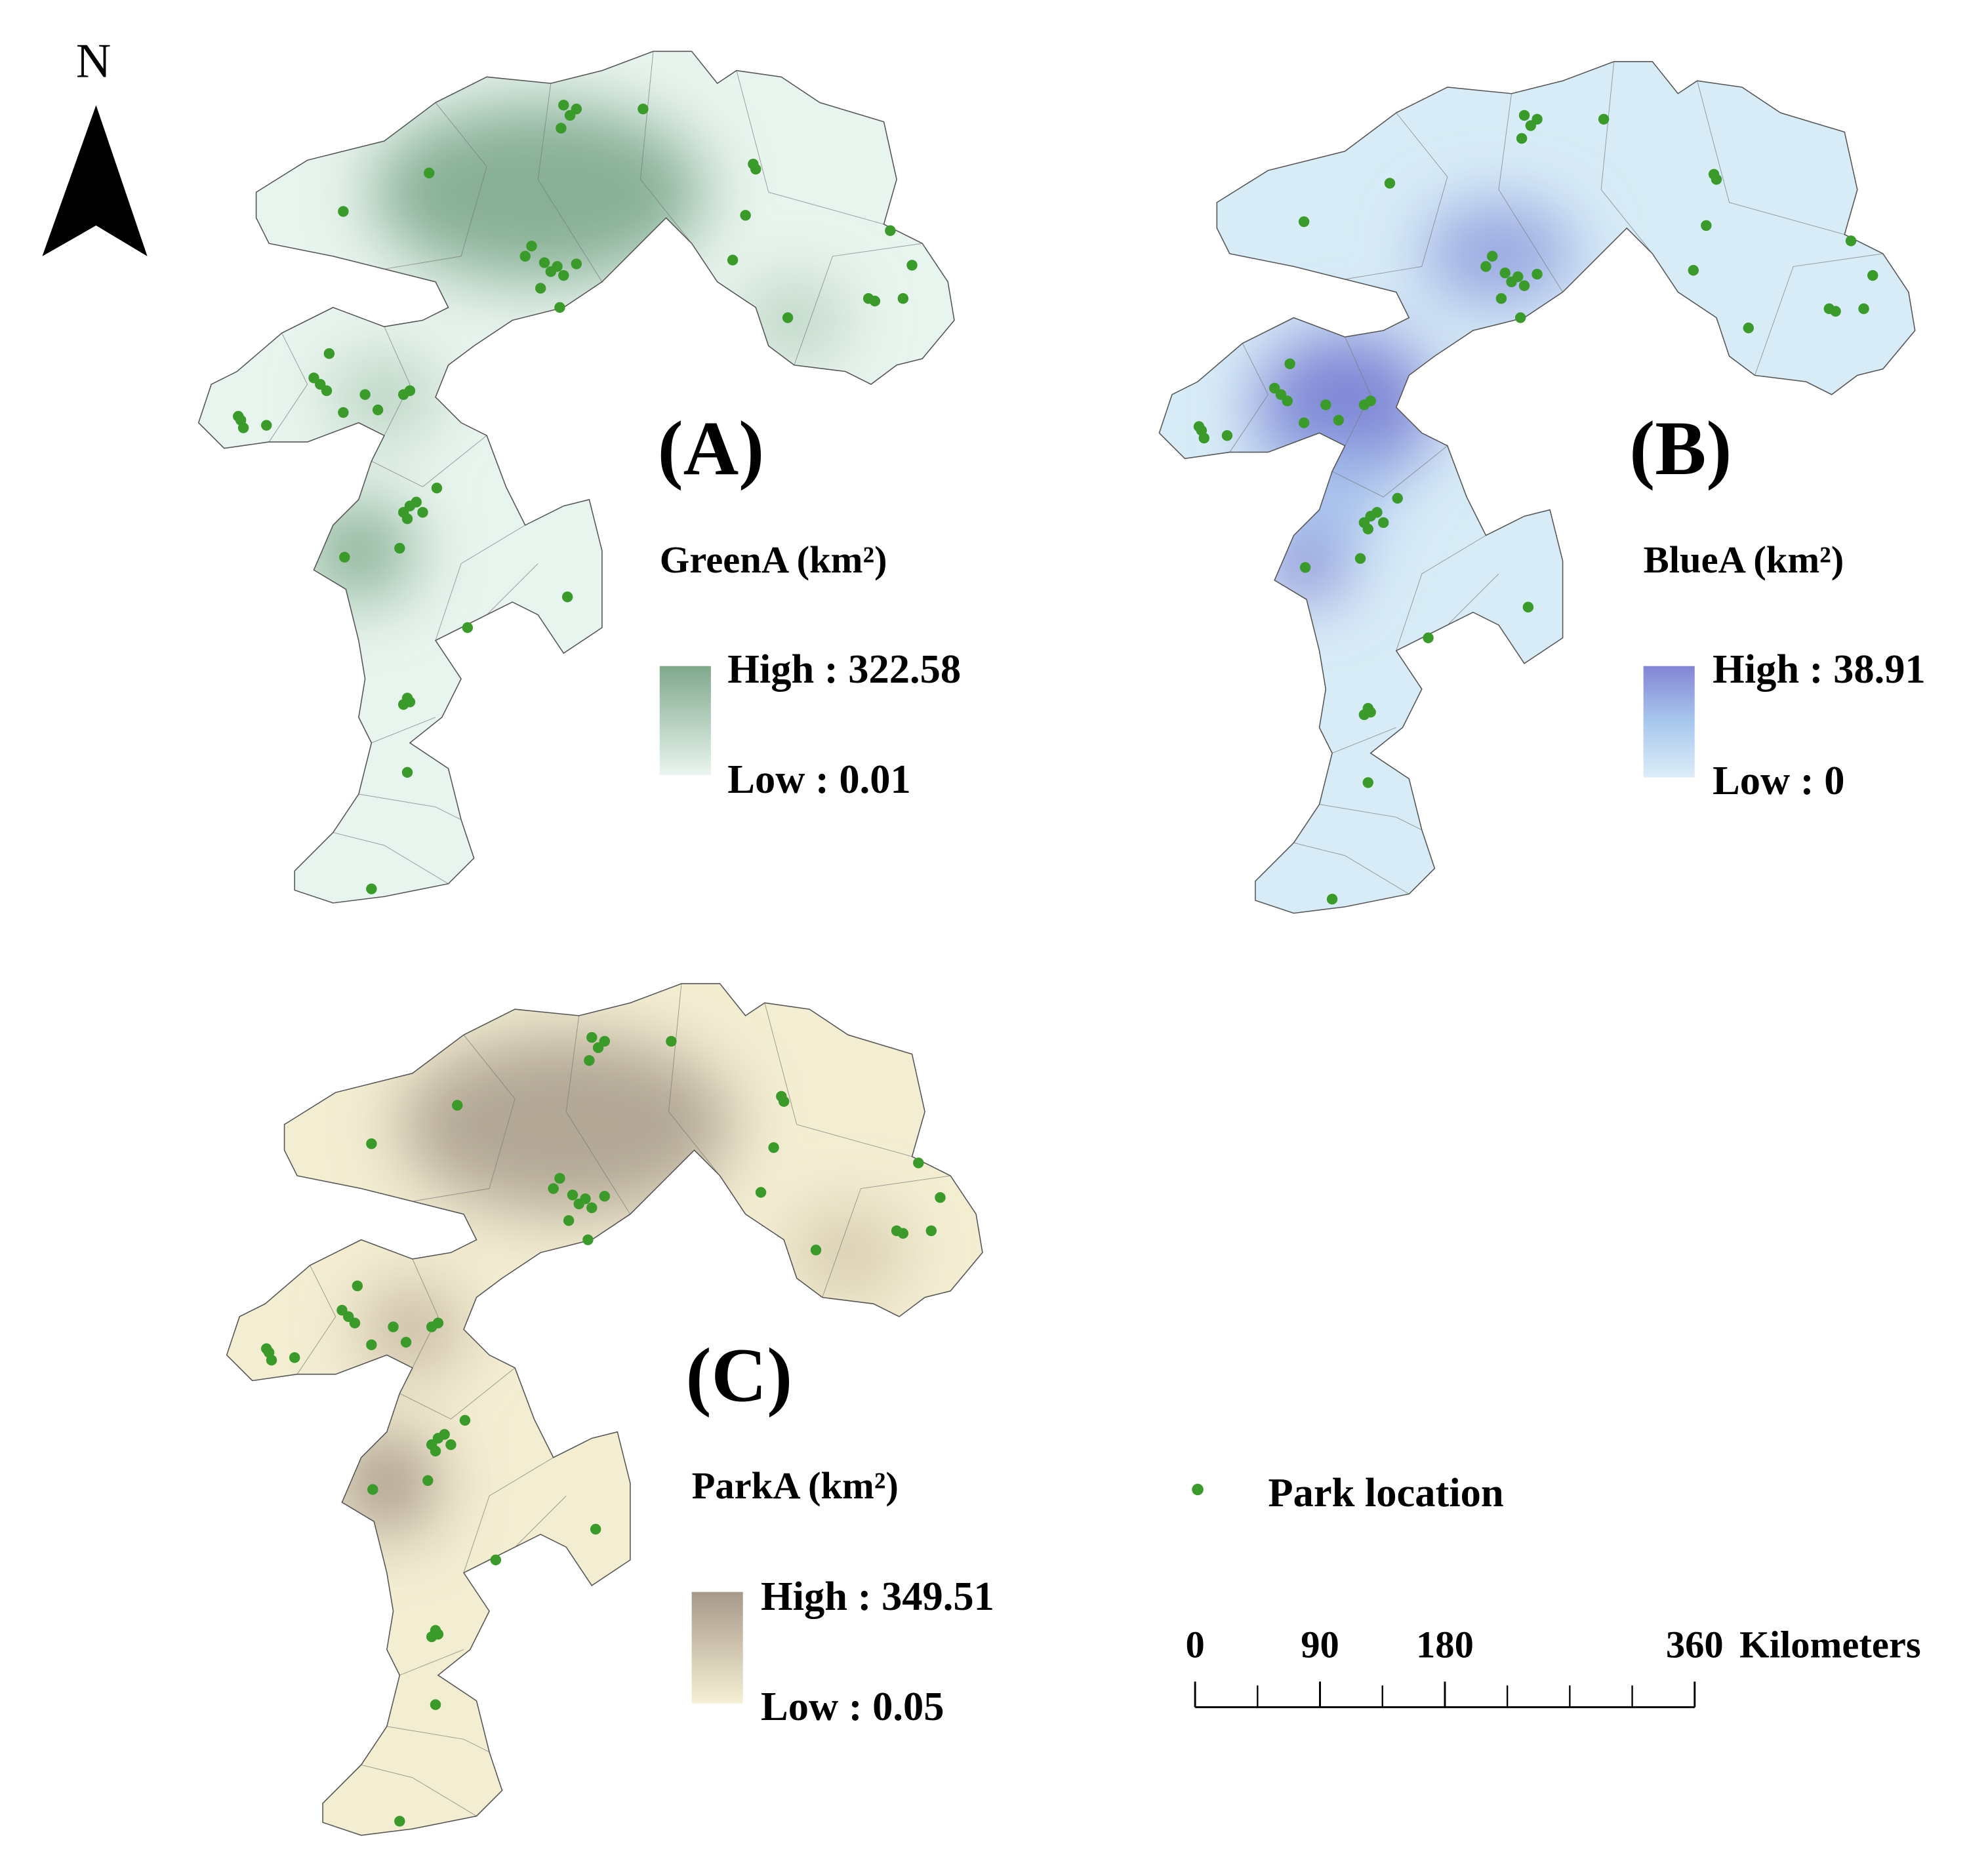  I want to click on legend-low: Low : 0.01, so click(819, 779).